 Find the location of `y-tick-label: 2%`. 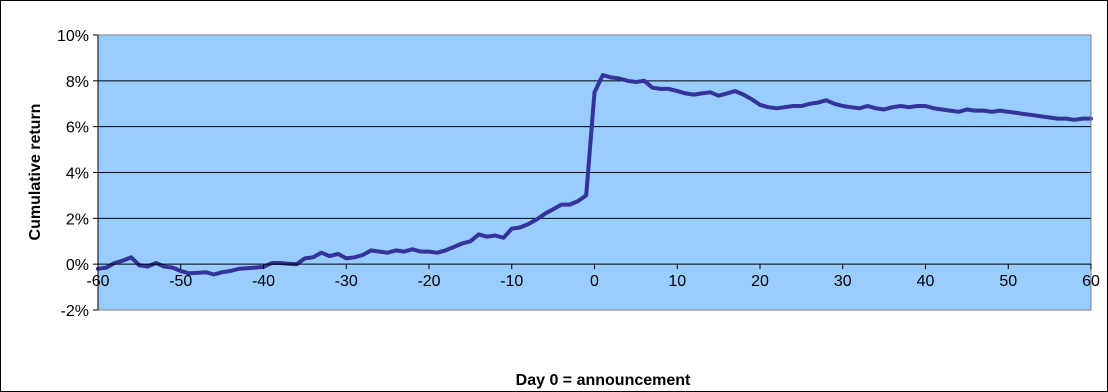

y-tick-label: 2% is located at coordinates (77, 219).